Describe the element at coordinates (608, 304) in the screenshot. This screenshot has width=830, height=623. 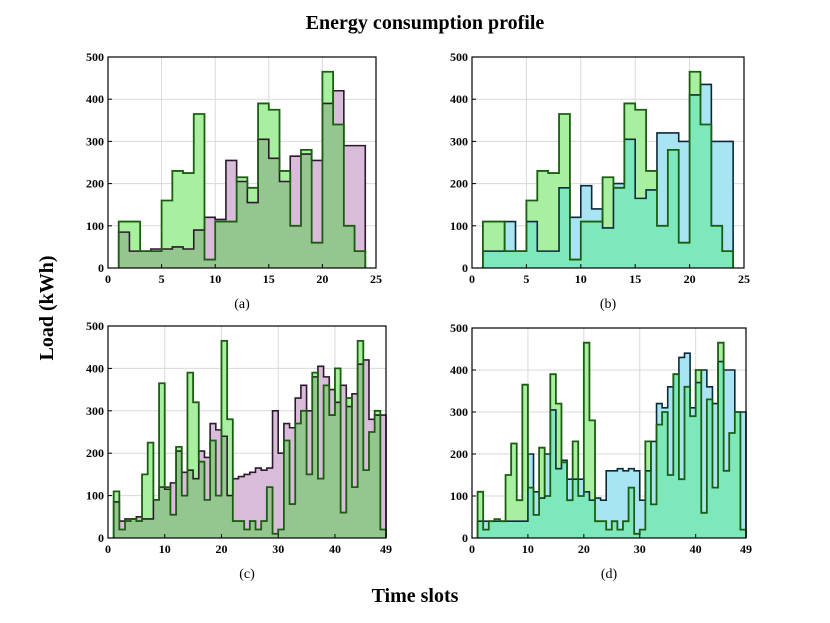
I see `subplot-label: (b)` at that location.